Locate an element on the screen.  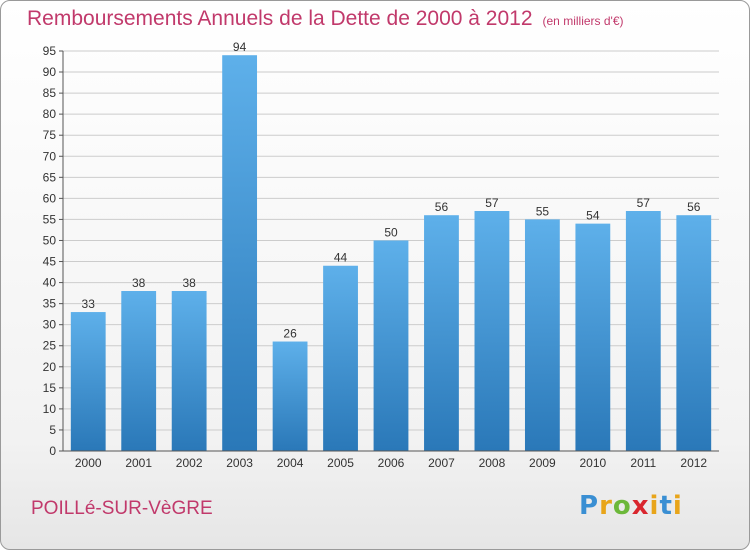
y-tick-label: 0 is located at coordinates (52, 451).